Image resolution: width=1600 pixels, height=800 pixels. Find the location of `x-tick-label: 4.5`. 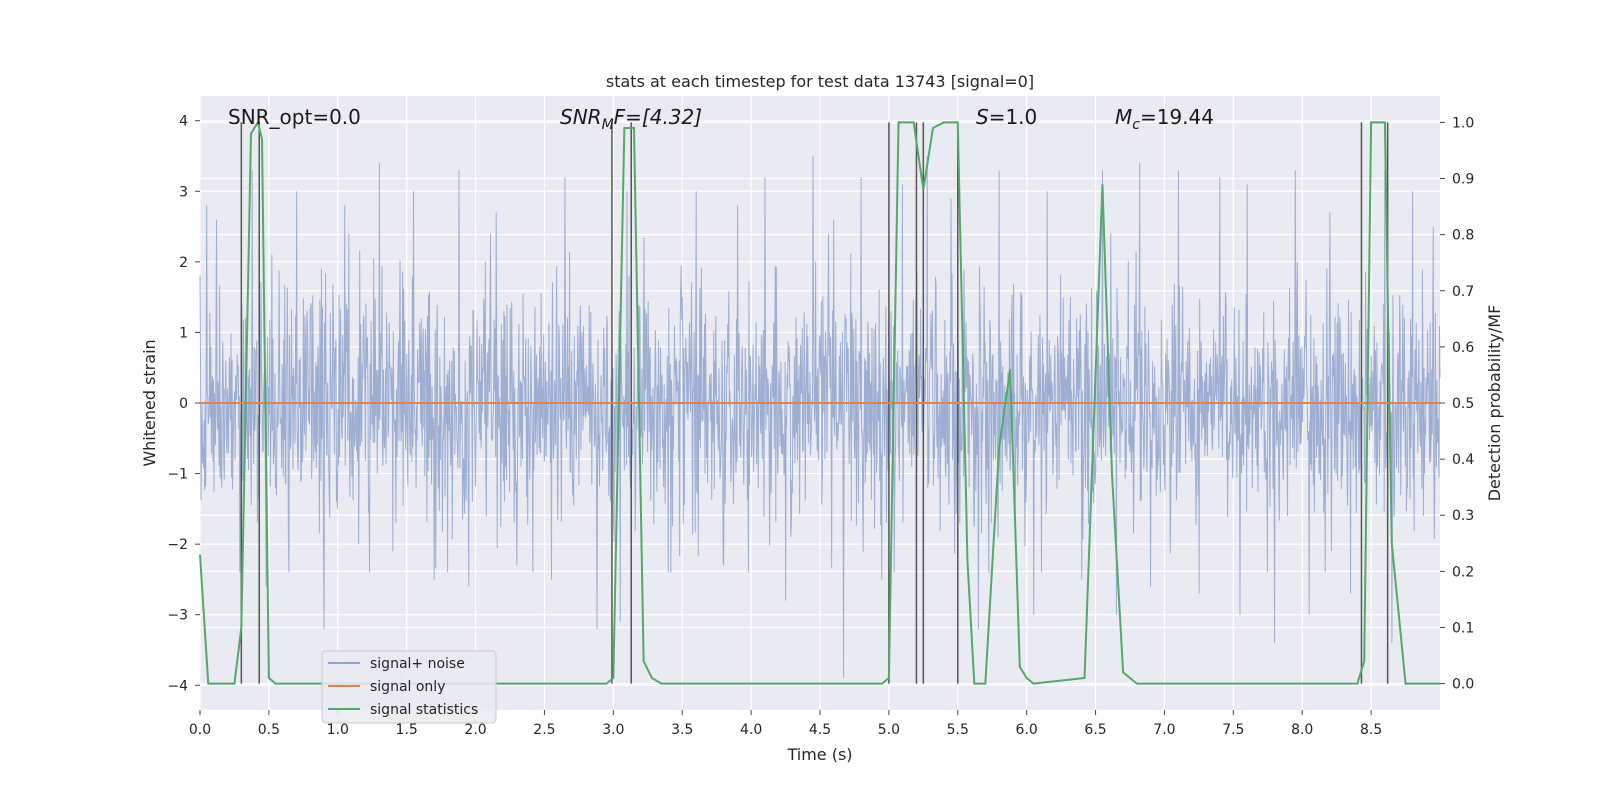

x-tick-label: 4.5 is located at coordinates (820, 730).